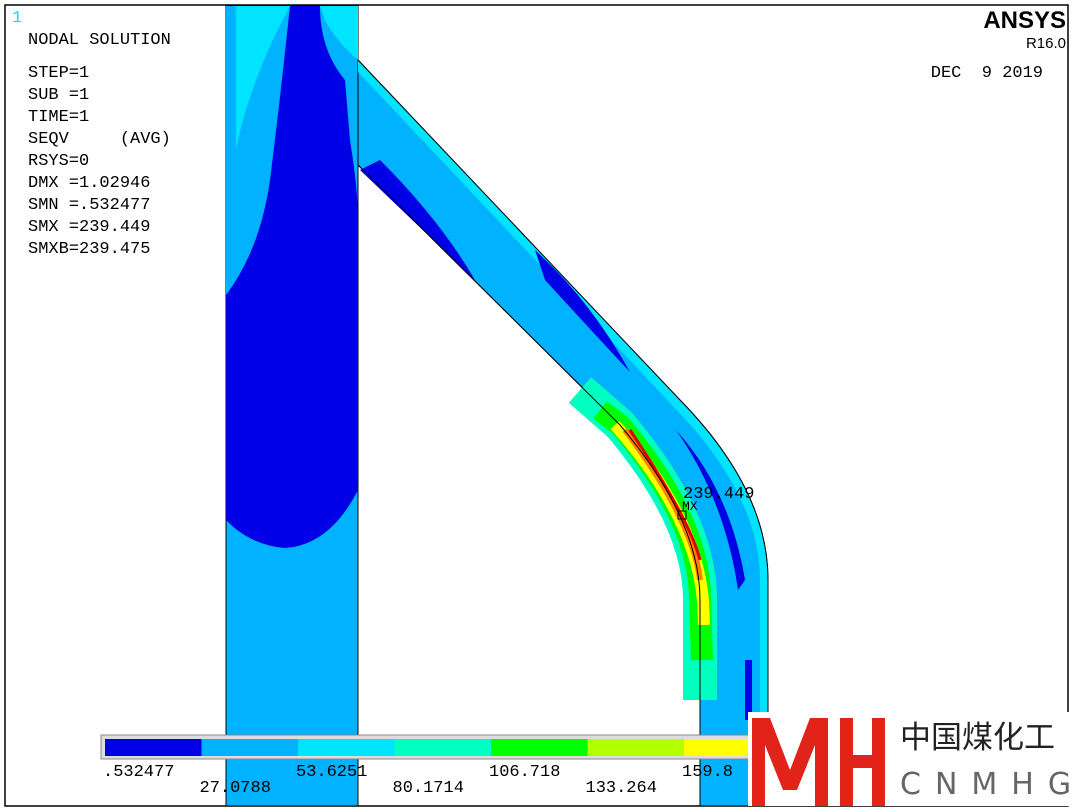 The image size is (1074, 812). What do you see at coordinates (89, 183) in the screenshot?
I see `info-line: DMX =1.02946` at bounding box center [89, 183].